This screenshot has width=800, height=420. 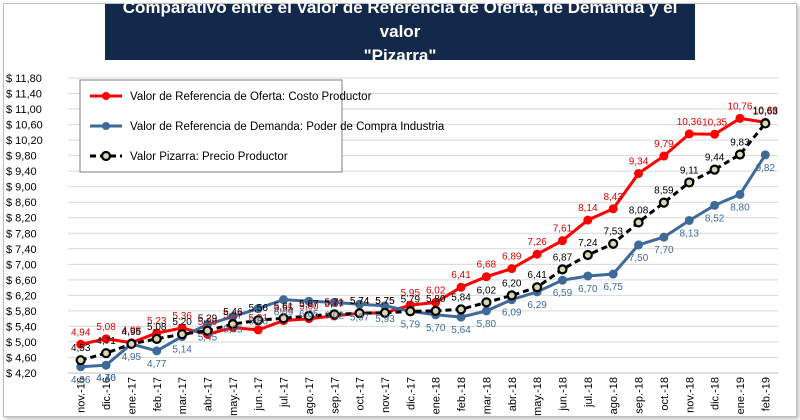 I want to click on x-tick-label: abr.-17, so click(x=208, y=394).